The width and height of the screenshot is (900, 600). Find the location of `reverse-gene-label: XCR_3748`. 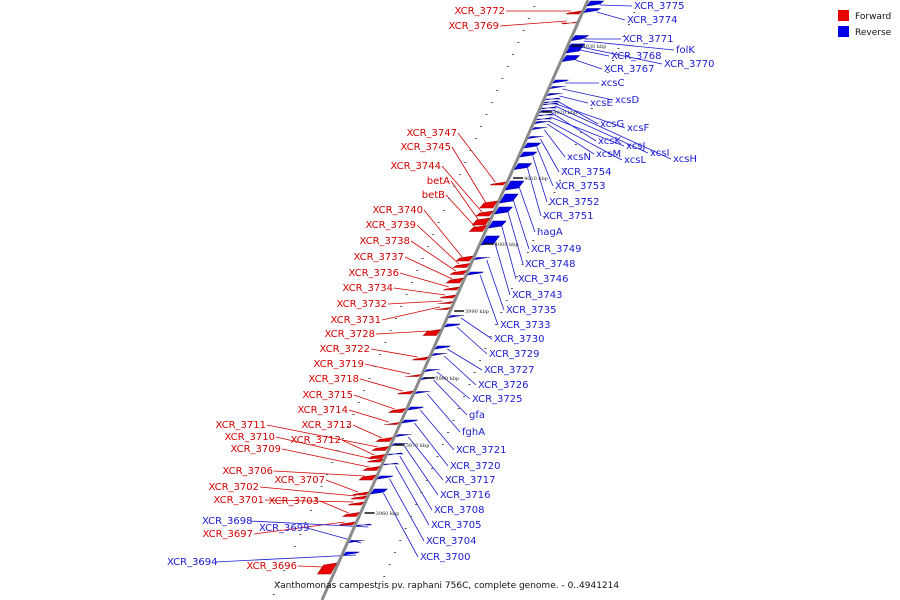

reverse-gene-label: XCR_3748 is located at coordinates (550, 264).